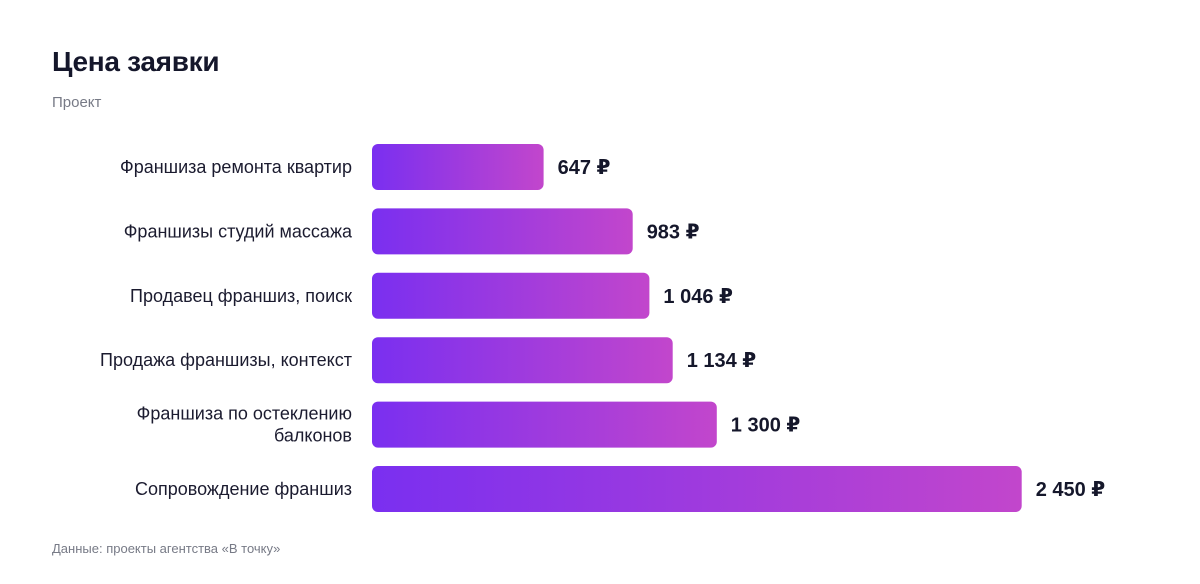 This screenshot has width=1200, height=584. What do you see at coordinates (238, 231) in the screenshot?
I see `category-label-2: Франшизы студий массажа` at bounding box center [238, 231].